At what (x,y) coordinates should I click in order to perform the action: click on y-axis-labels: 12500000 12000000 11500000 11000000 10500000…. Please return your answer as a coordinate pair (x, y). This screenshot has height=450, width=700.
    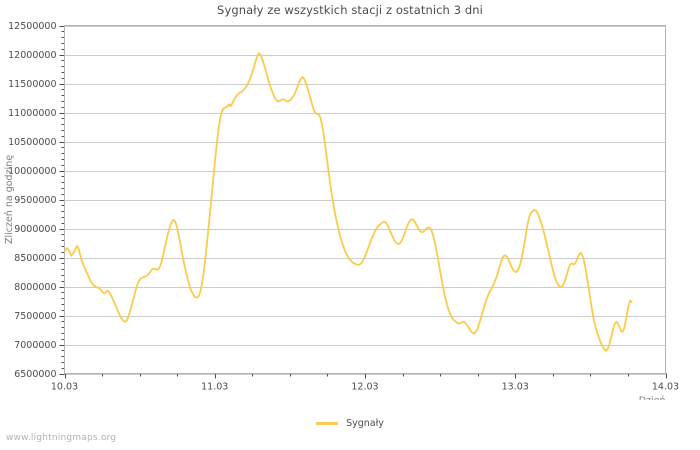
    Looking at the image, I should click on (32, 200).